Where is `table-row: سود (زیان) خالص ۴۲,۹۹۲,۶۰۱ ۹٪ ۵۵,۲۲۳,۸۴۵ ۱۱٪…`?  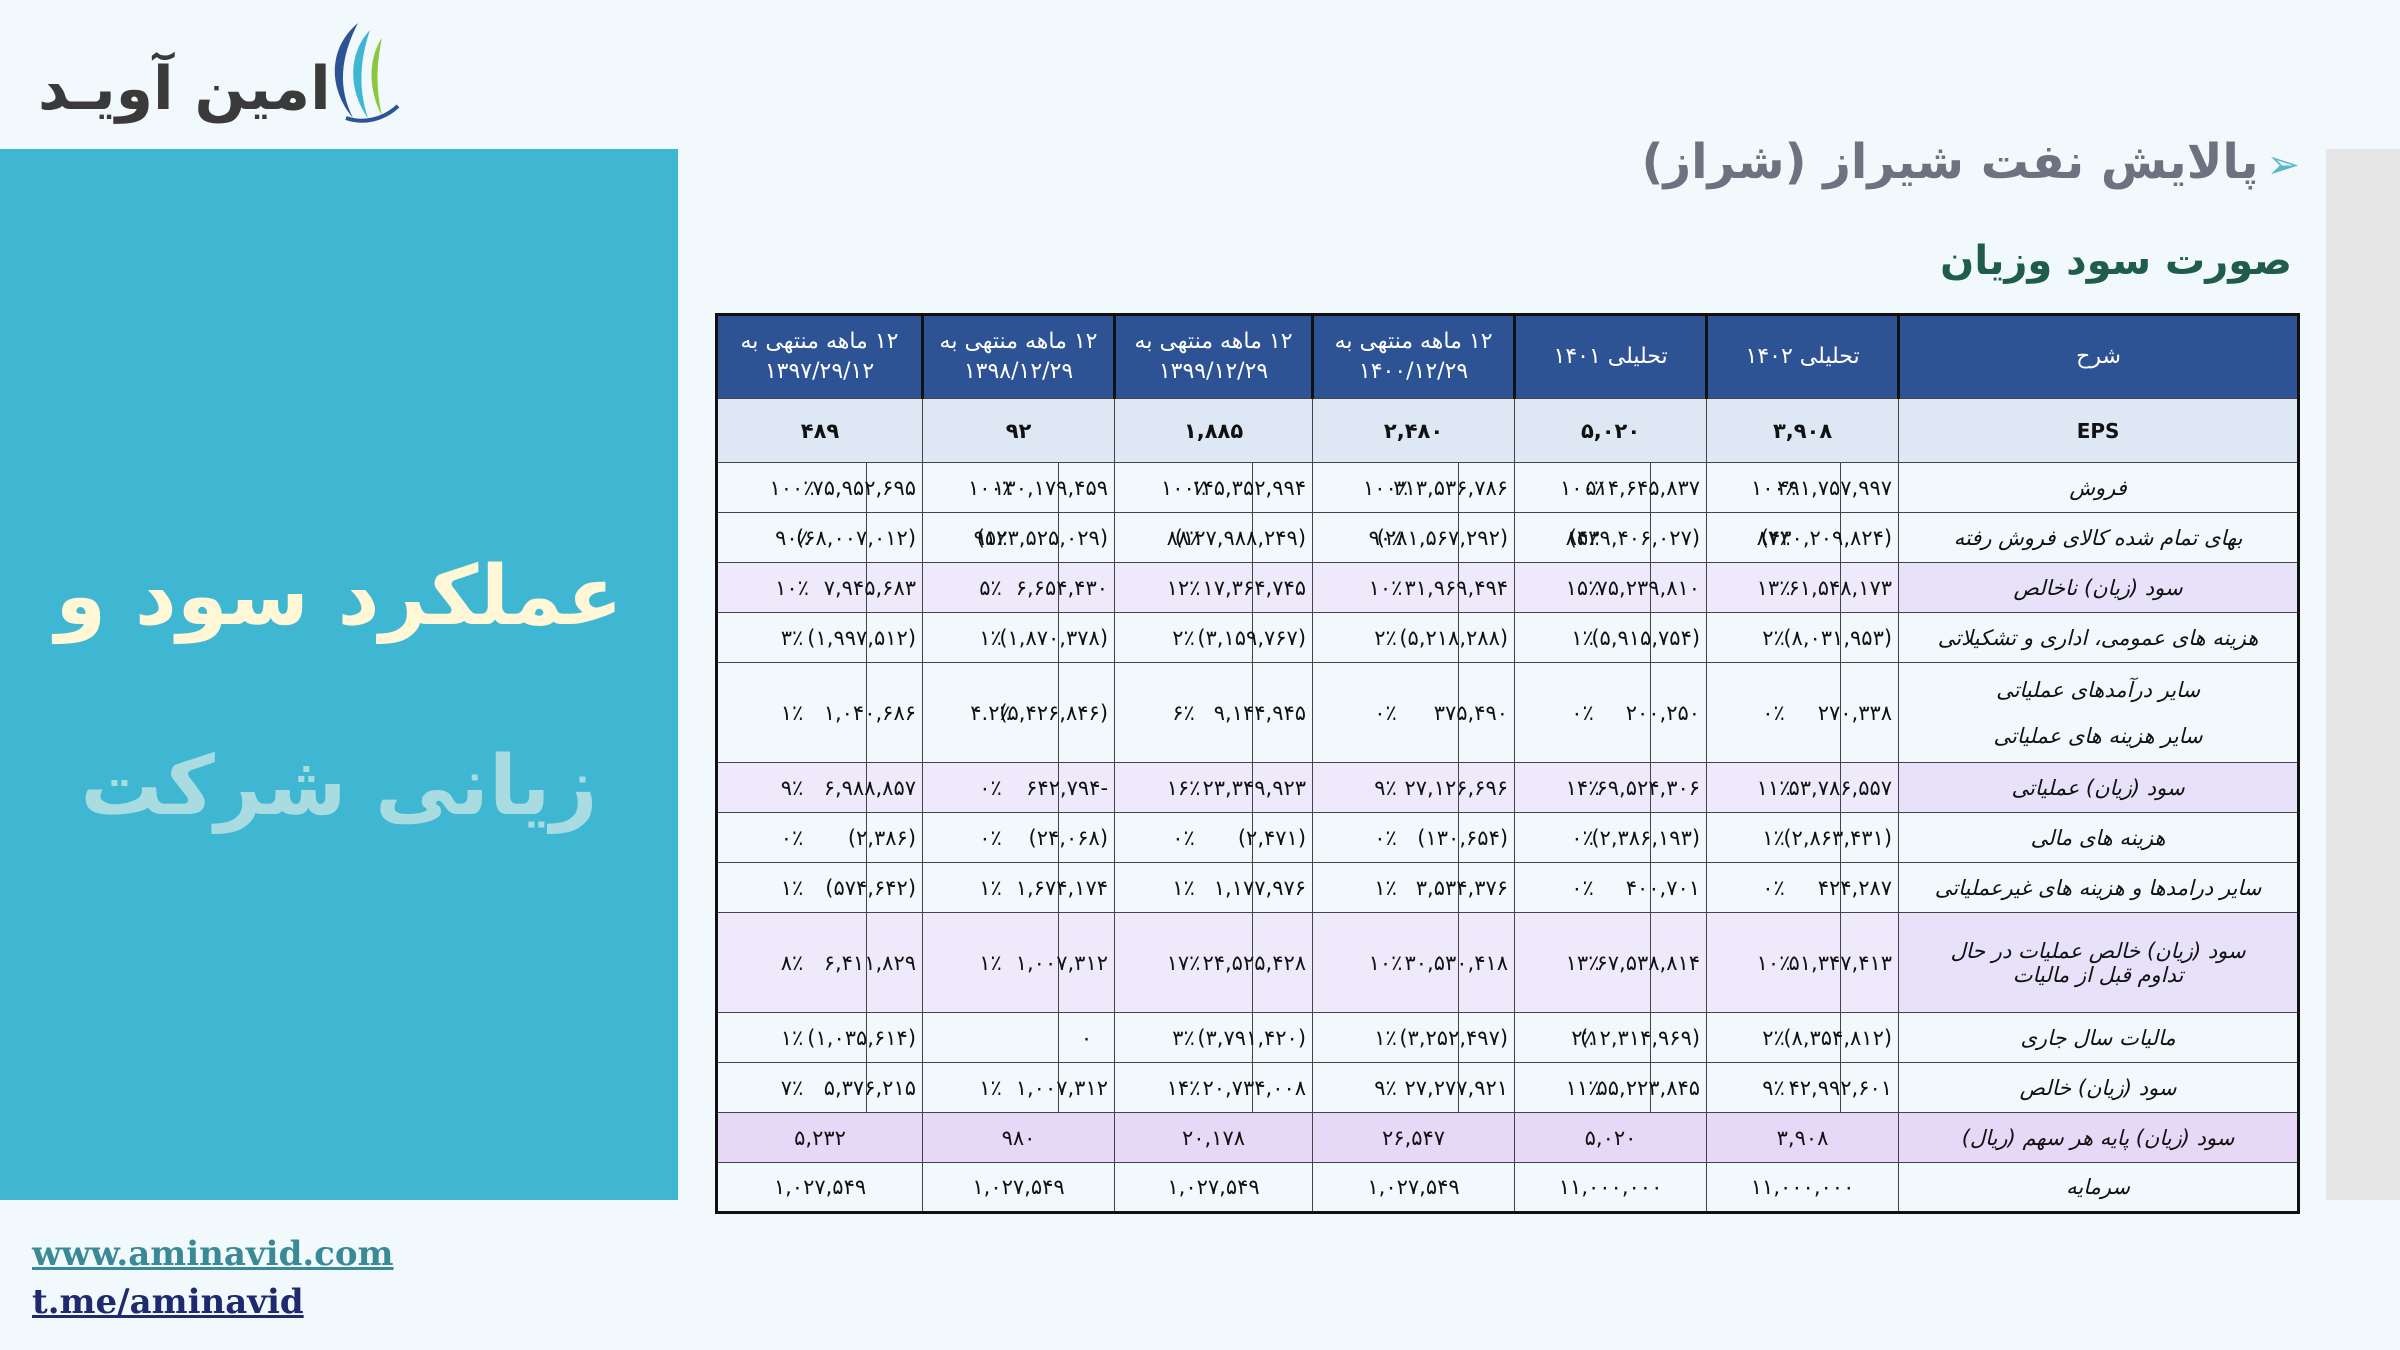
table-row: سود (زیان) خالص ۴۲,۹۹۲,۶۰۱ ۹٪ ۵۵,۲۲۳,۸۴۵ ۱۱٪… is located at coordinates (1507, 1087).